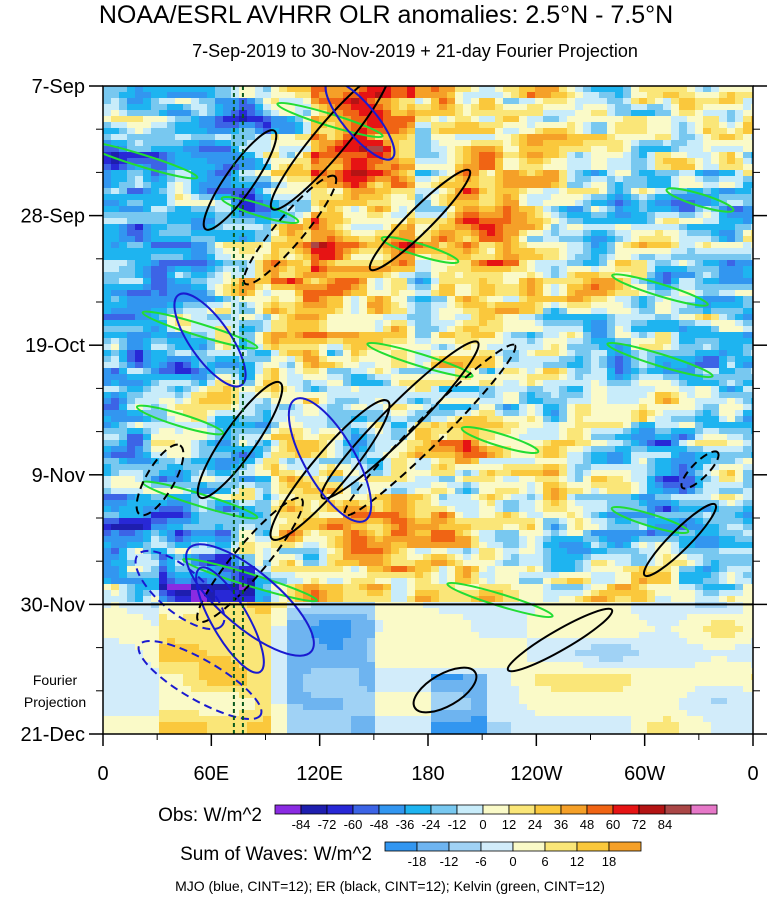 This screenshot has width=772, height=900. Describe the element at coordinates (481, 861) in the screenshot. I see `waves-colorbar-tick-label: -6` at that location.